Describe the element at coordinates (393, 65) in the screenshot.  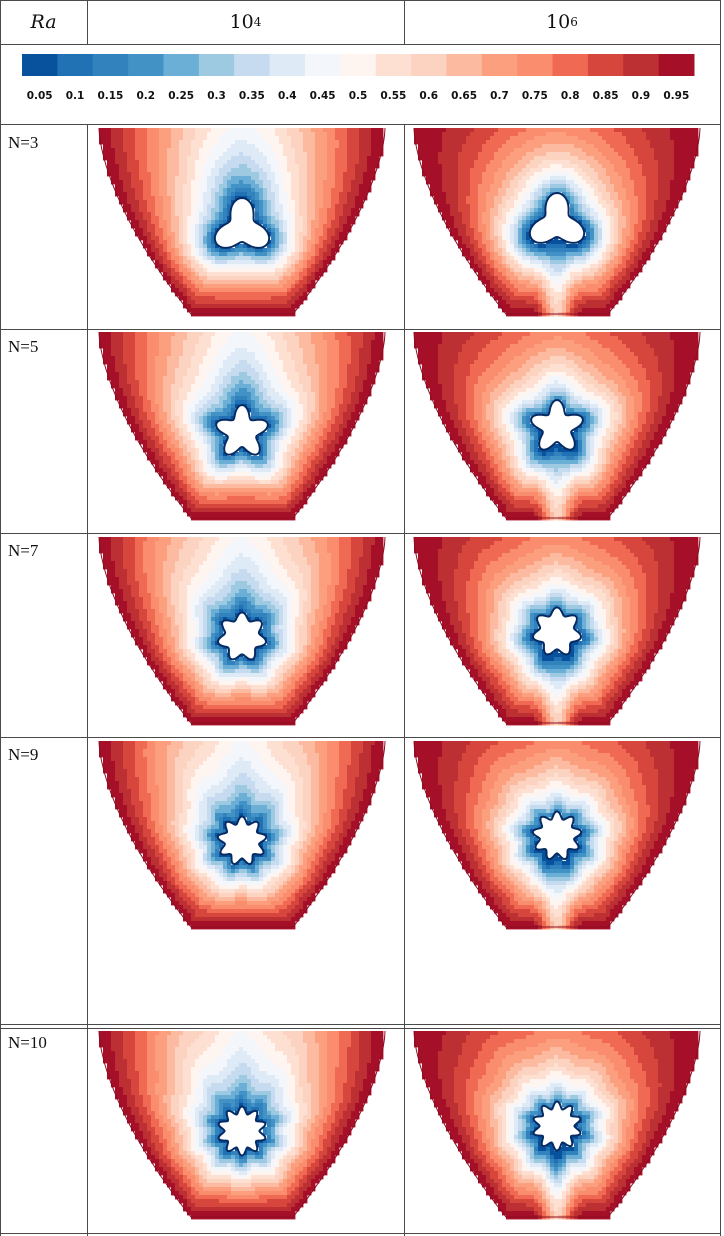
I see `colorbar-swatch` at that location.